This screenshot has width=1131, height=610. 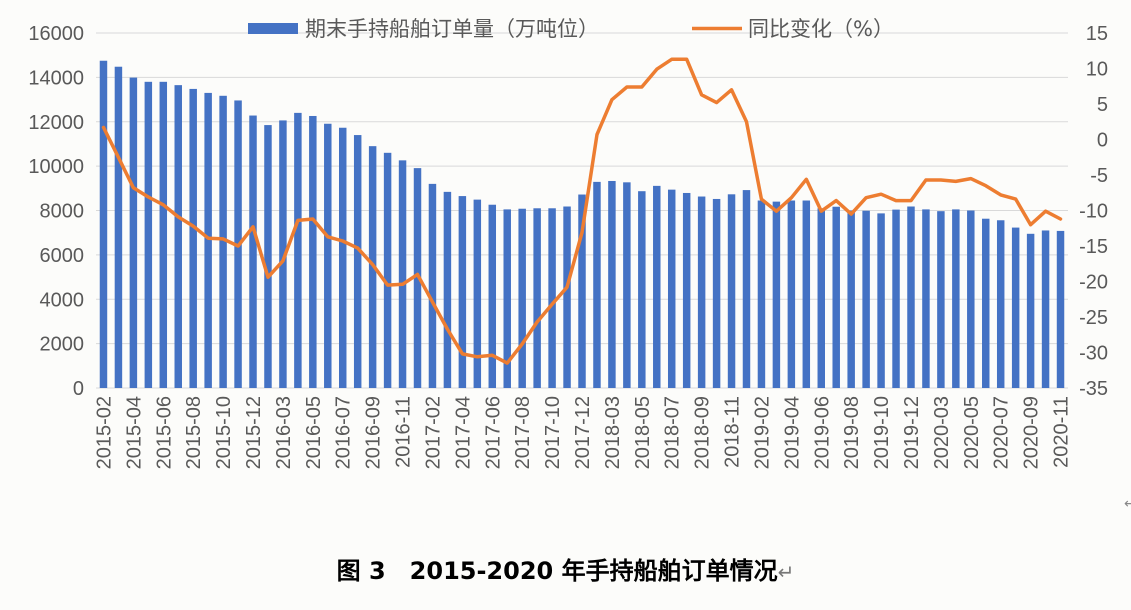 What do you see at coordinates (942, 432) in the screenshot?
I see `x-axis-tick-label: 2020-03` at bounding box center [942, 432].